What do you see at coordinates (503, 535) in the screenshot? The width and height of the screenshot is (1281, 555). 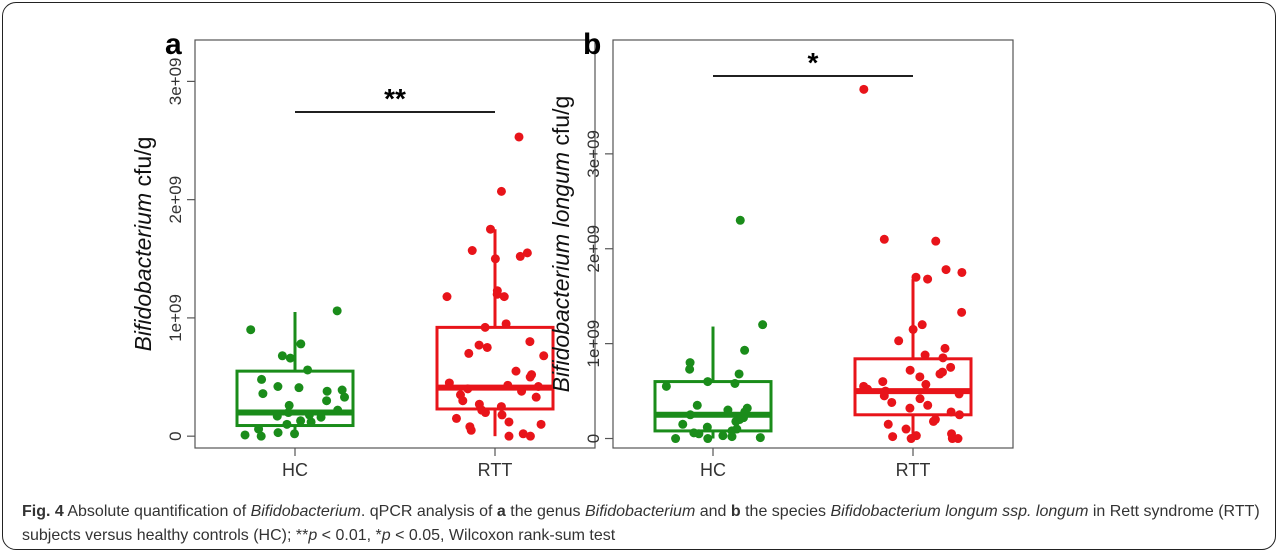 I see `caption-text-8: < 0.05, Wilcoxon rank-sum test` at bounding box center [503, 535].